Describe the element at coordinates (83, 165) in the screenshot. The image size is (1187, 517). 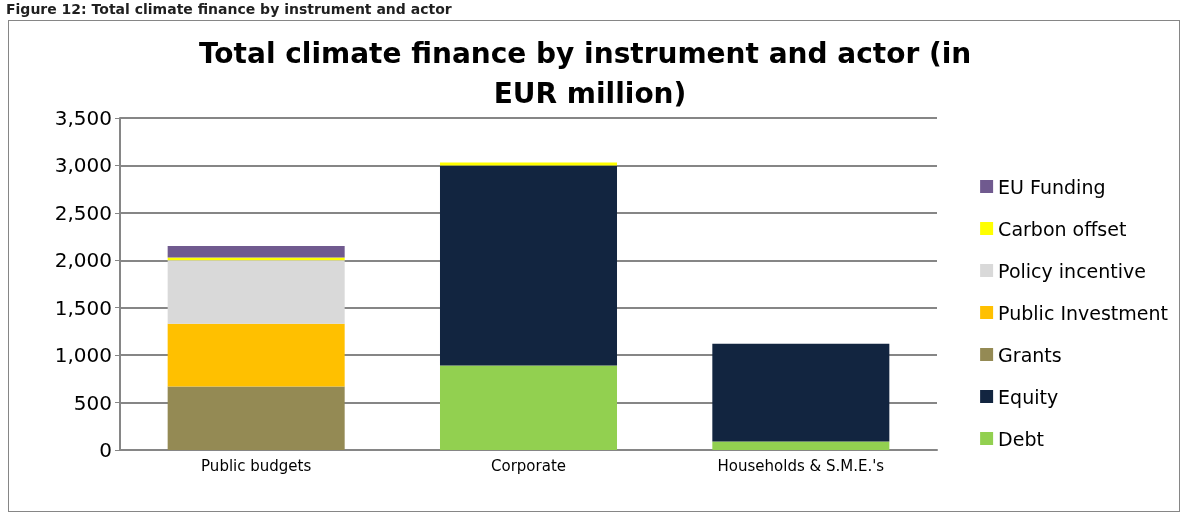
I see `y-tick-label: 3,000` at that location.